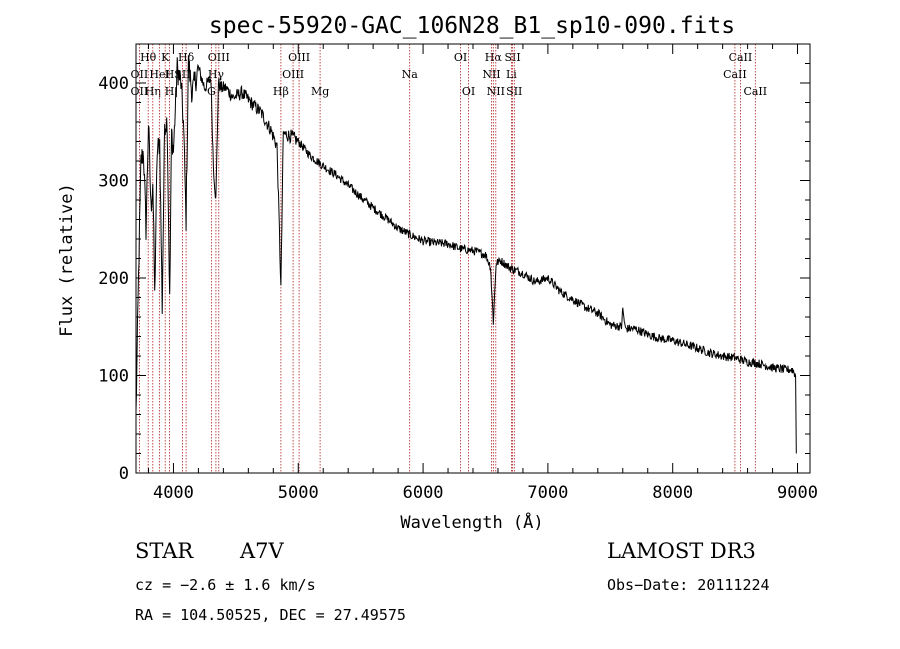  Describe the element at coordinates (688, 585) in the screenshot. I see `observation-date: Obs−Date: 20111224` at that location.